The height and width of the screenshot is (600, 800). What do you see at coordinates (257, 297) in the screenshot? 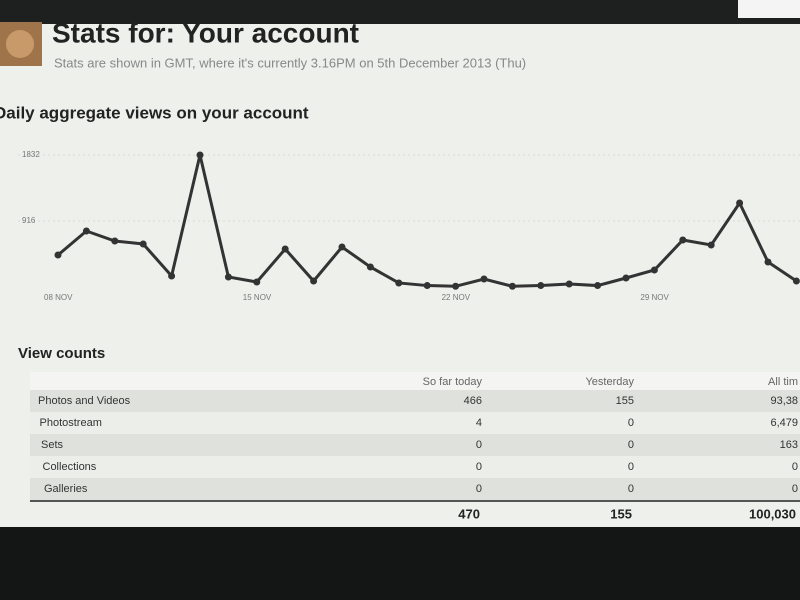
I see `x-tick-label: 15 NOV` at bounding box center [257, 297].